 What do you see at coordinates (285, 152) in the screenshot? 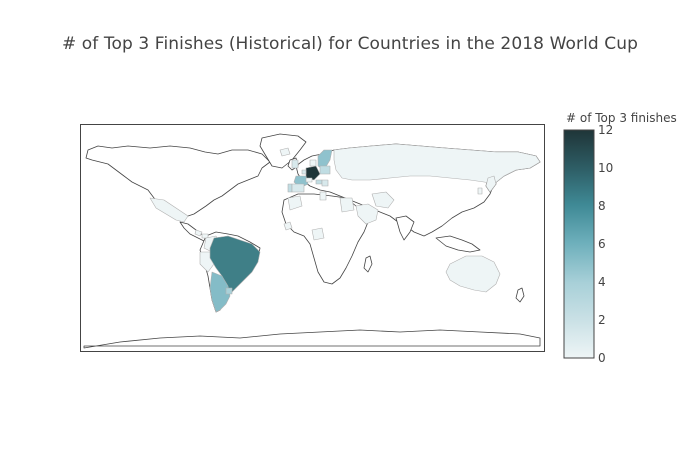
I see `country-iceland` at bounding box center [285, 152].